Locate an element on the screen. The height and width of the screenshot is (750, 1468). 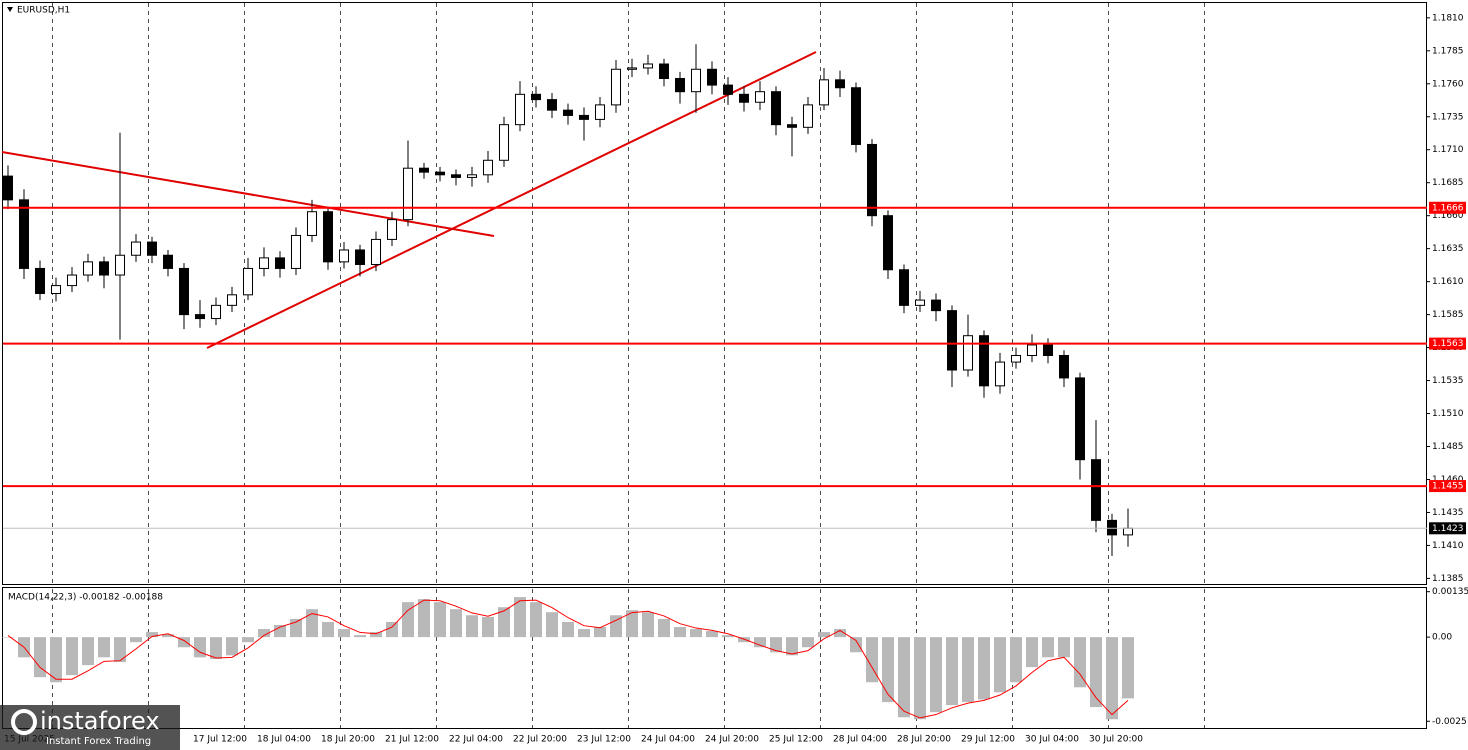
y-tick-label: 1.1435 is located at coordinates (1448, 513).